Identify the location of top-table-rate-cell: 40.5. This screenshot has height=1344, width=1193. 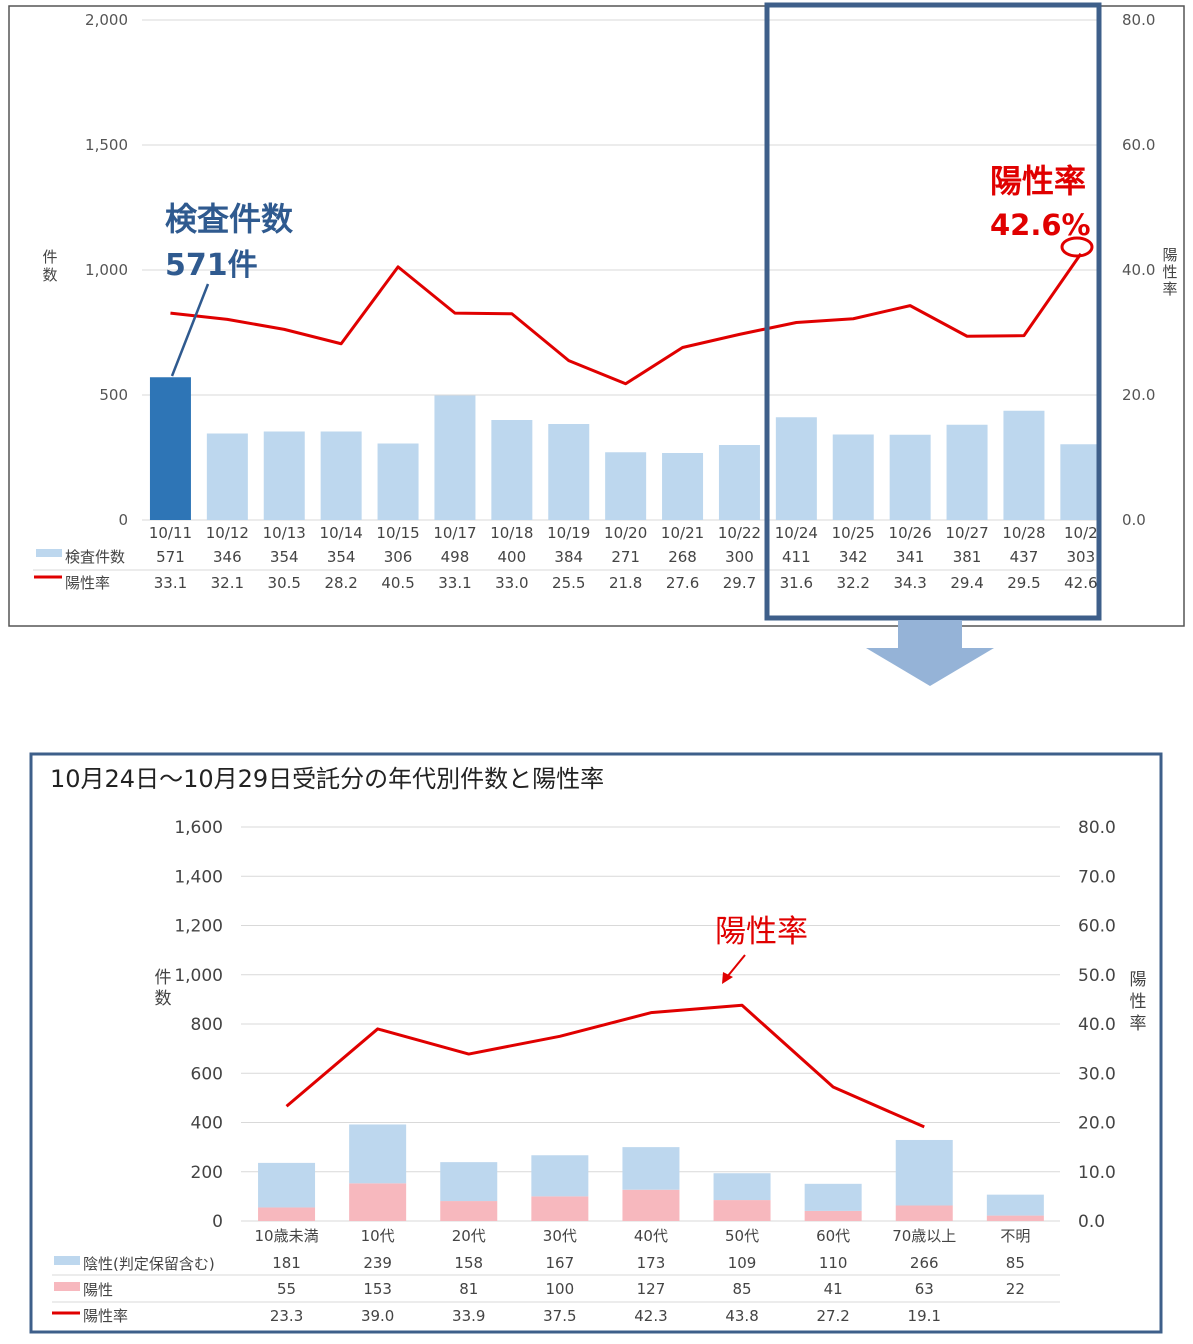
(397, 583).